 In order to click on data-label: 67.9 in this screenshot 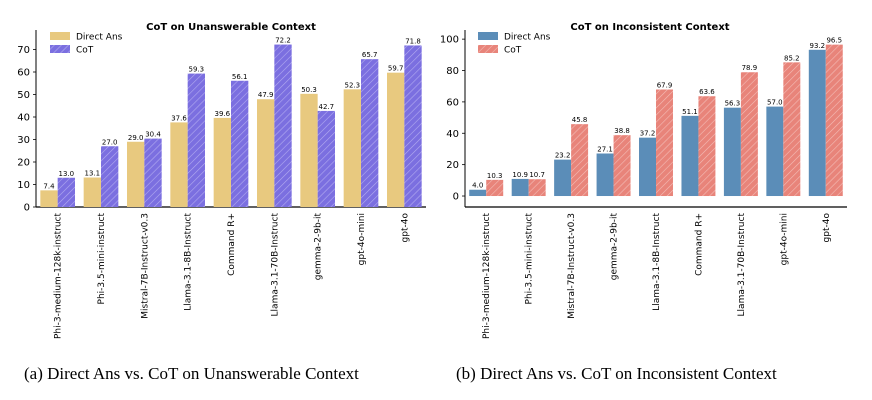, I will do `click(665, 85)`.